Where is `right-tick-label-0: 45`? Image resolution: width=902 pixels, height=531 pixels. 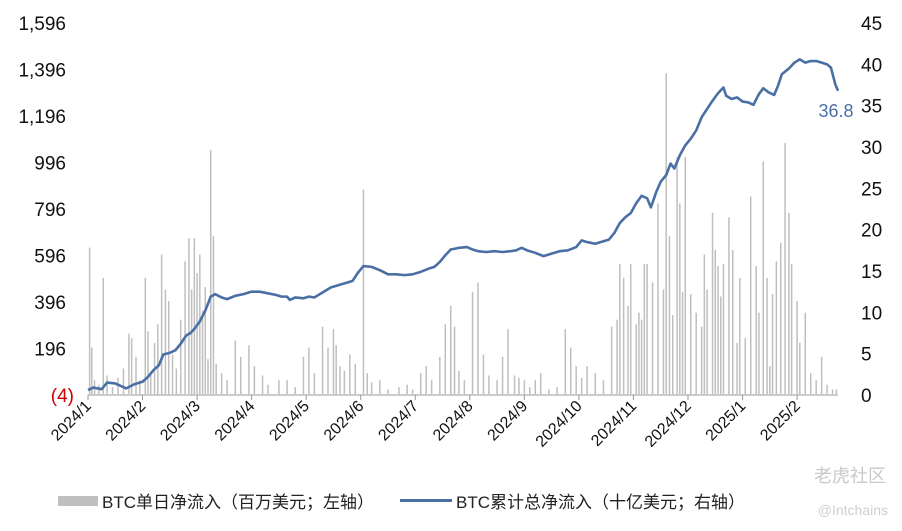
right-tick-label-0: 45 is located at coordinates (871, 24).